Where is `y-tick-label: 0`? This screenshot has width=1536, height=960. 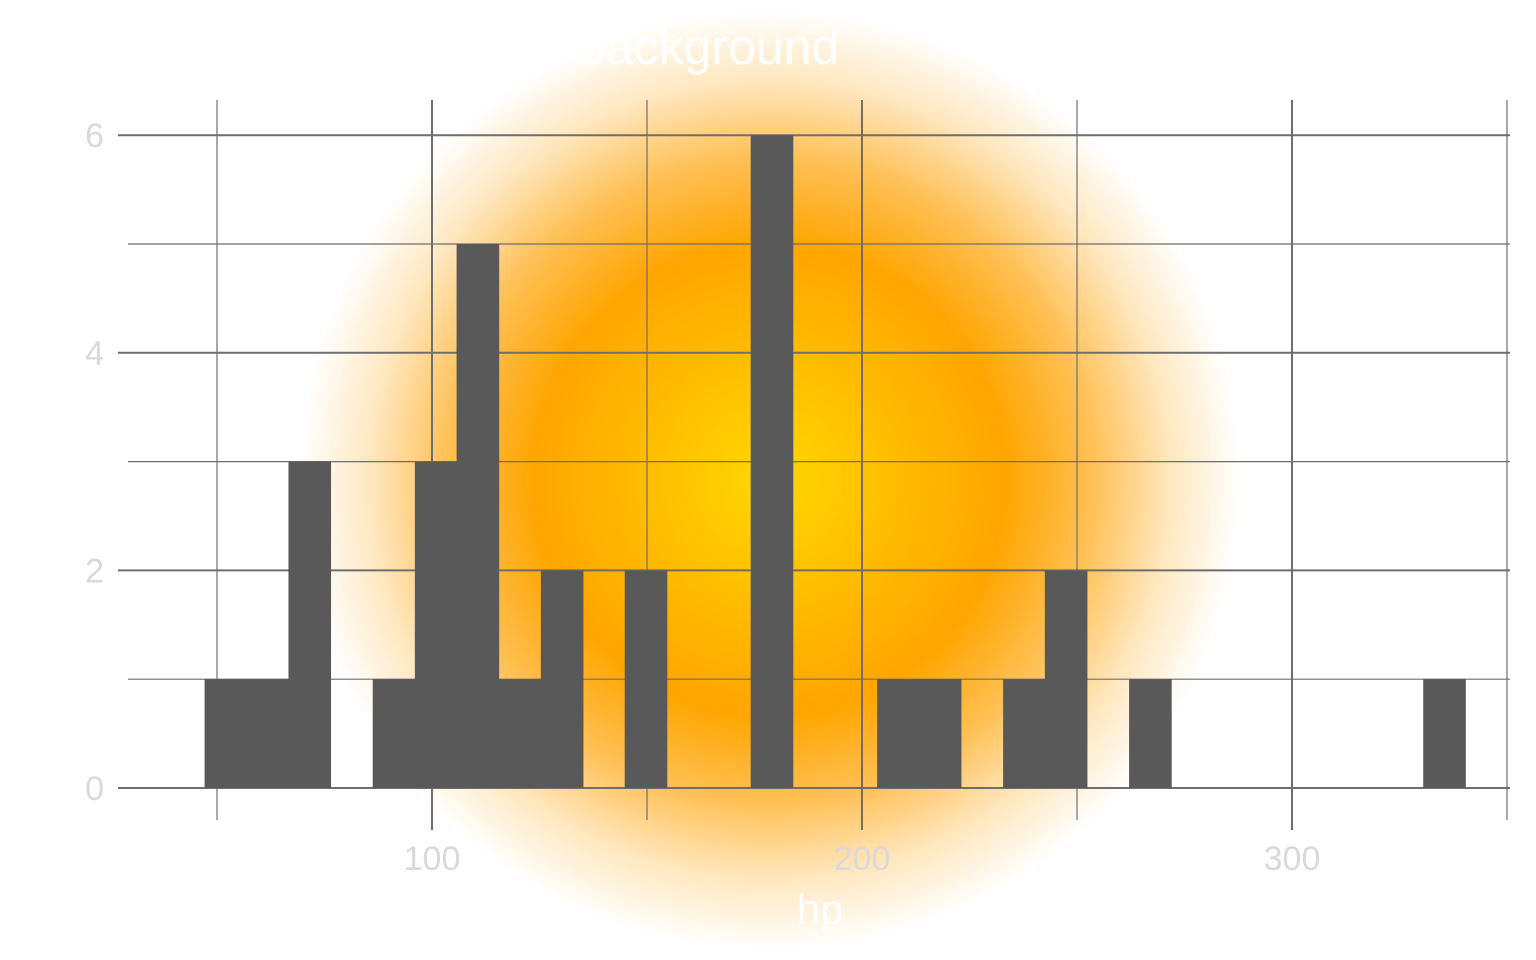 y-tick-label: 0 is located at coordinates (94, 789).